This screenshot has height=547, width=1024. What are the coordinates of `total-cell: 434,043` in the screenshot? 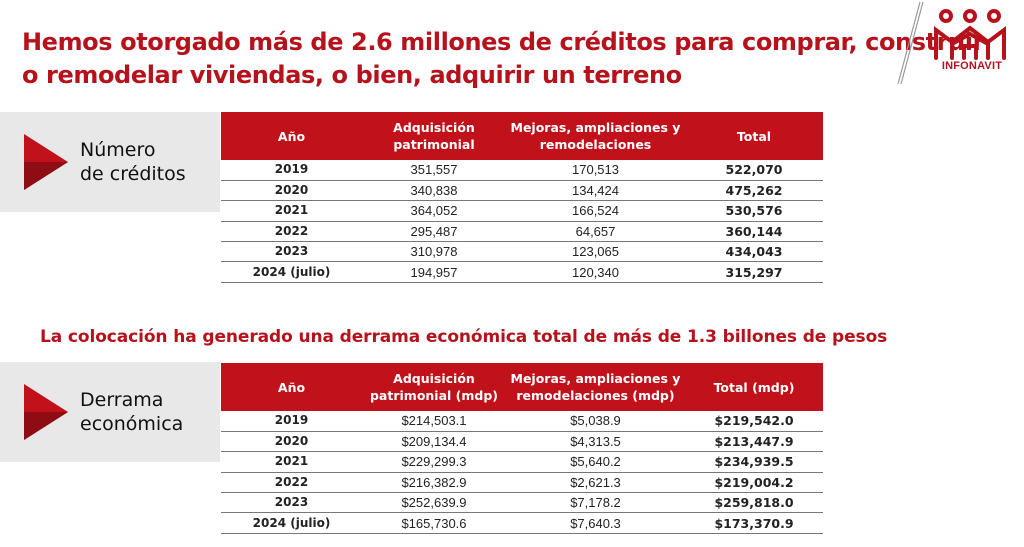 It's located at (754, 252).